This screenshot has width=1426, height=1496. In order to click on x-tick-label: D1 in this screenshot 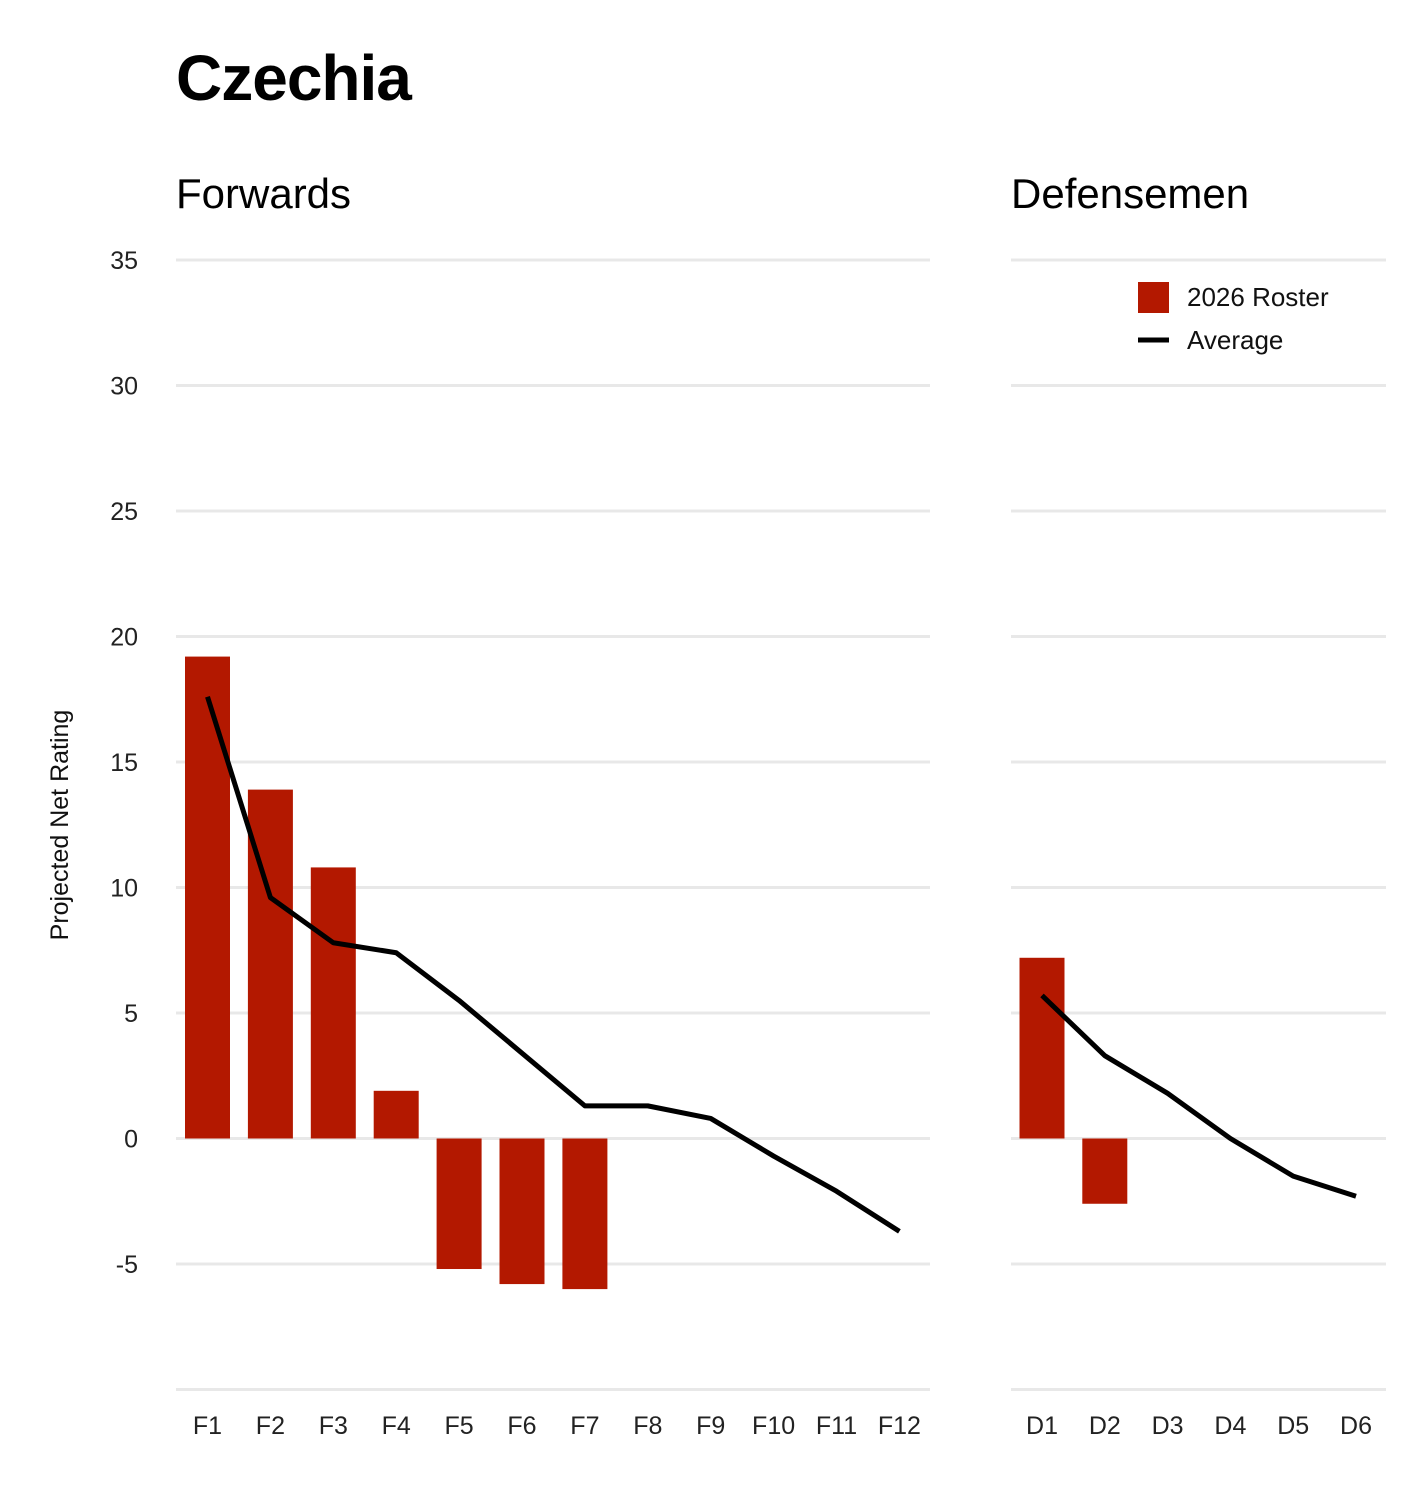, I will do `click(1042, 1426)`.